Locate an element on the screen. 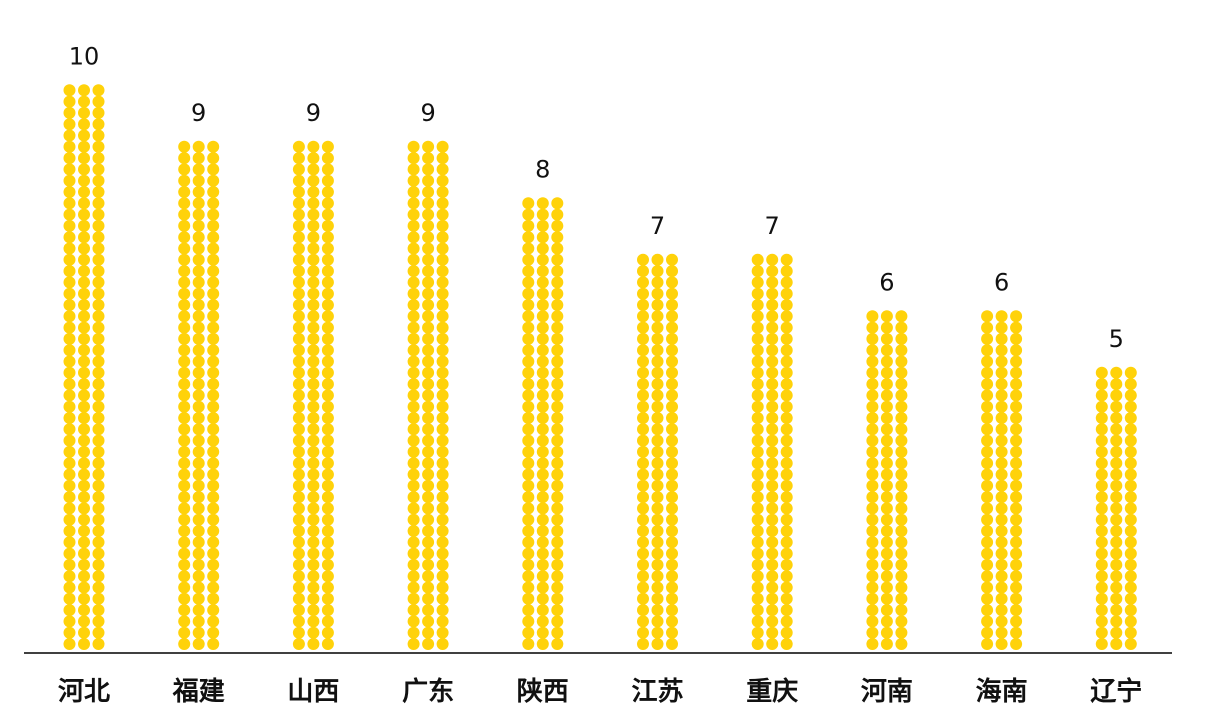 The width and height of the screenshot is (1205, 718). bar-辽宁 is located at coordinates (1116, 508).